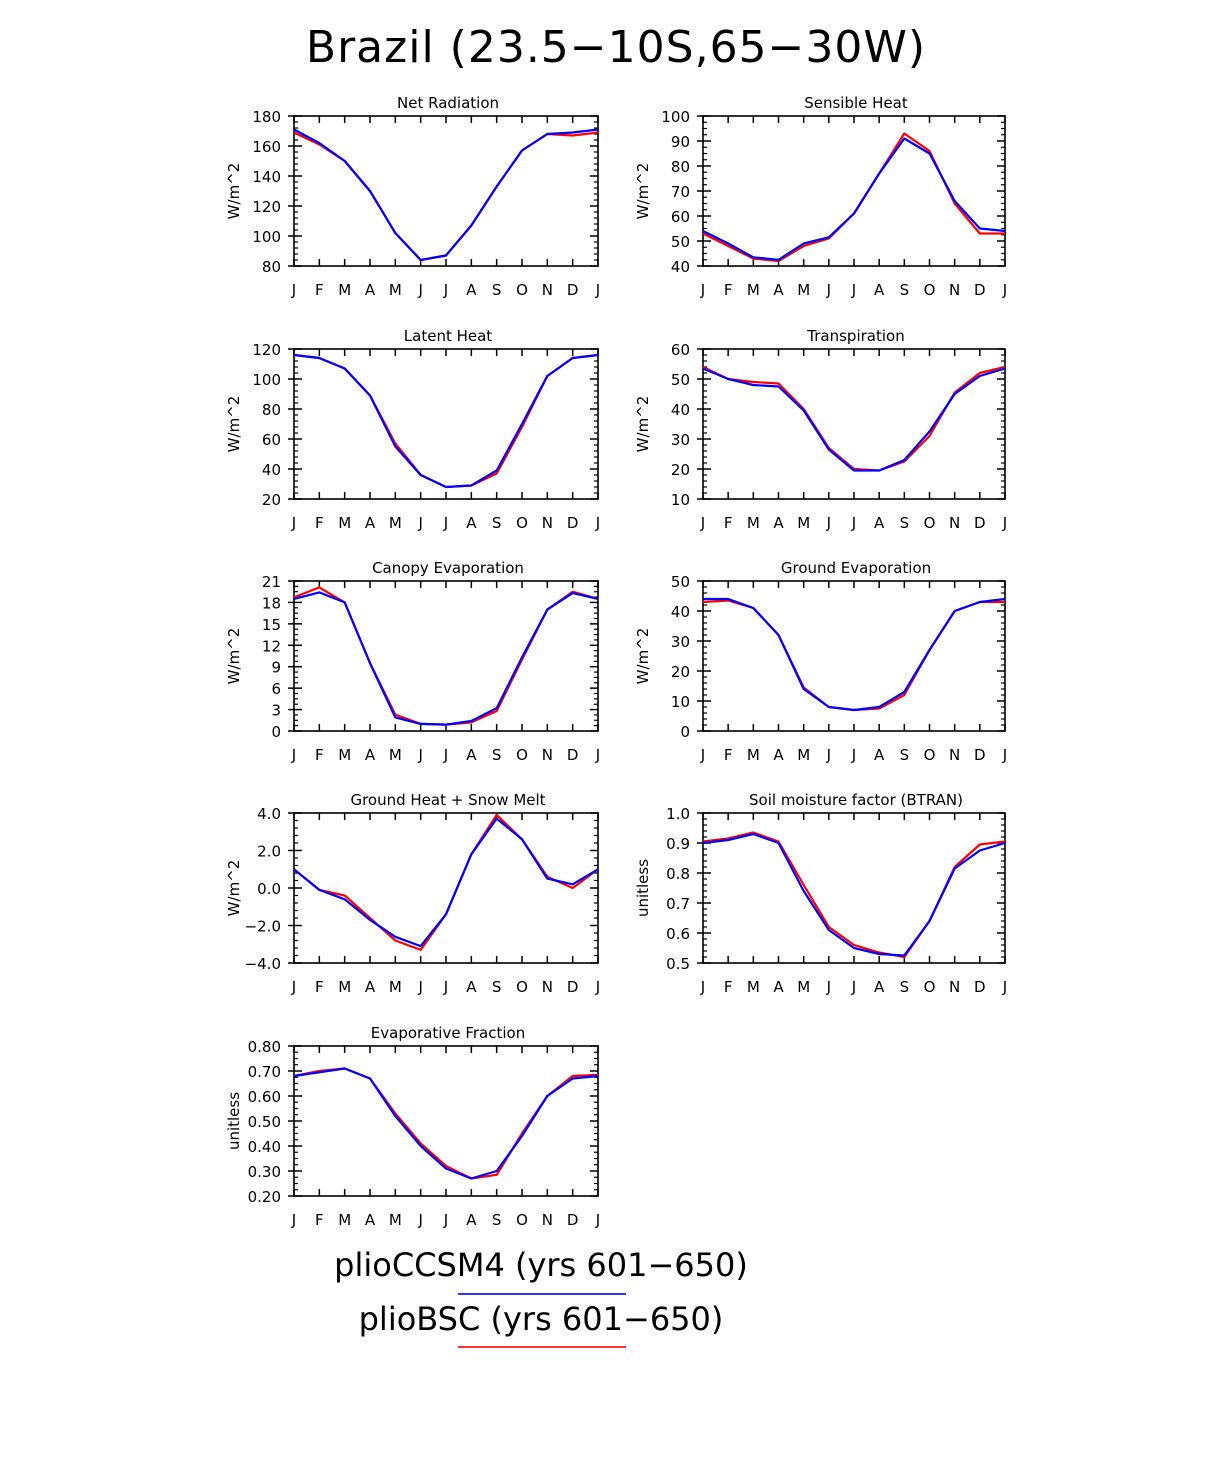 The image size is (1224, 1470). Describe the element at coordinates (678, 814) in the screenshot. I see `y-tick-label: 1.0` at that location.